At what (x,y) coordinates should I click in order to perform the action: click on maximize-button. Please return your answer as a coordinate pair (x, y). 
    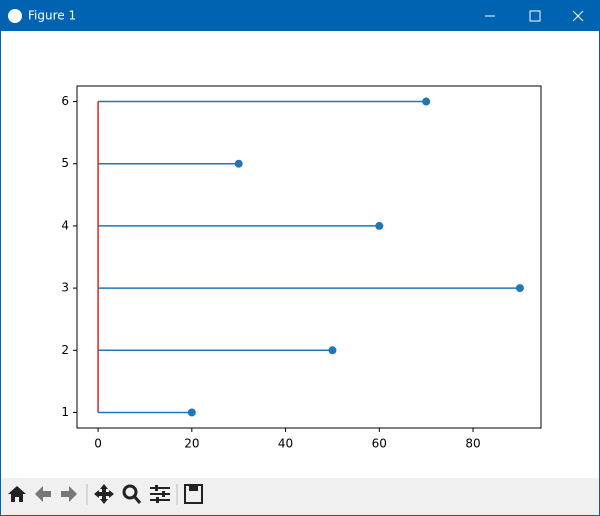
    Looking at the image, I should click on (535, 16).